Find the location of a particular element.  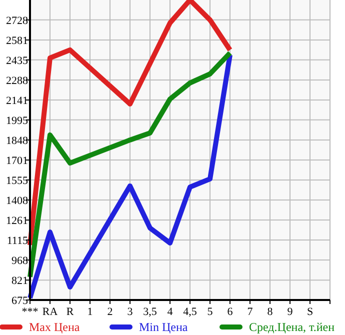

y-tick-label: 675 is located at coordinates (20, 301).